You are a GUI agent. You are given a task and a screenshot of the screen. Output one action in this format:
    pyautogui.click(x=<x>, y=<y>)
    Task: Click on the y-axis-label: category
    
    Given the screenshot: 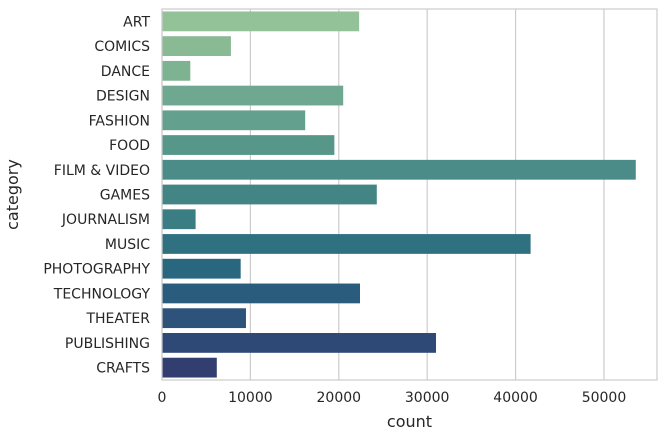 What is the action you would take?
    pyautogui.click(x=12, y=194)
    